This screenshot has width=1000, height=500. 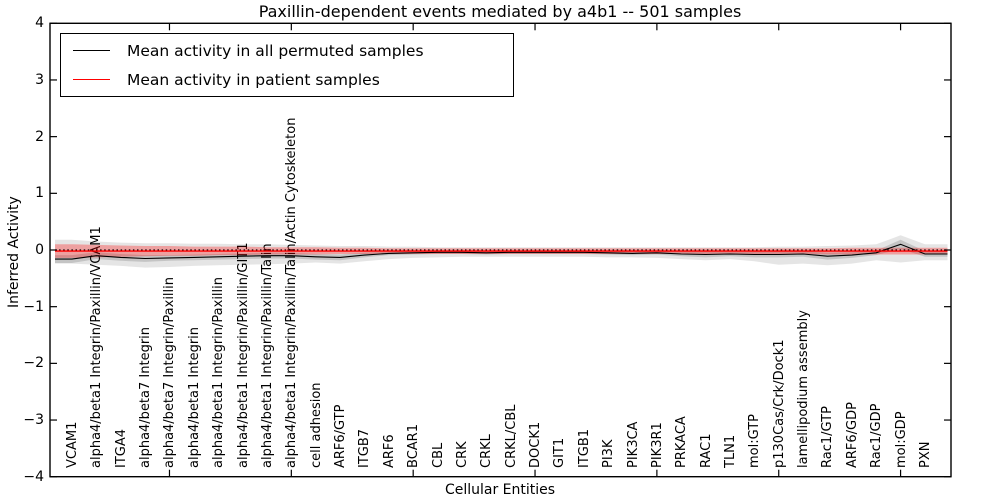 What do you see at coordinates (925, 454) in the screenshot?
I see `x-category-label: PXN` at bounding box center [925, 454].